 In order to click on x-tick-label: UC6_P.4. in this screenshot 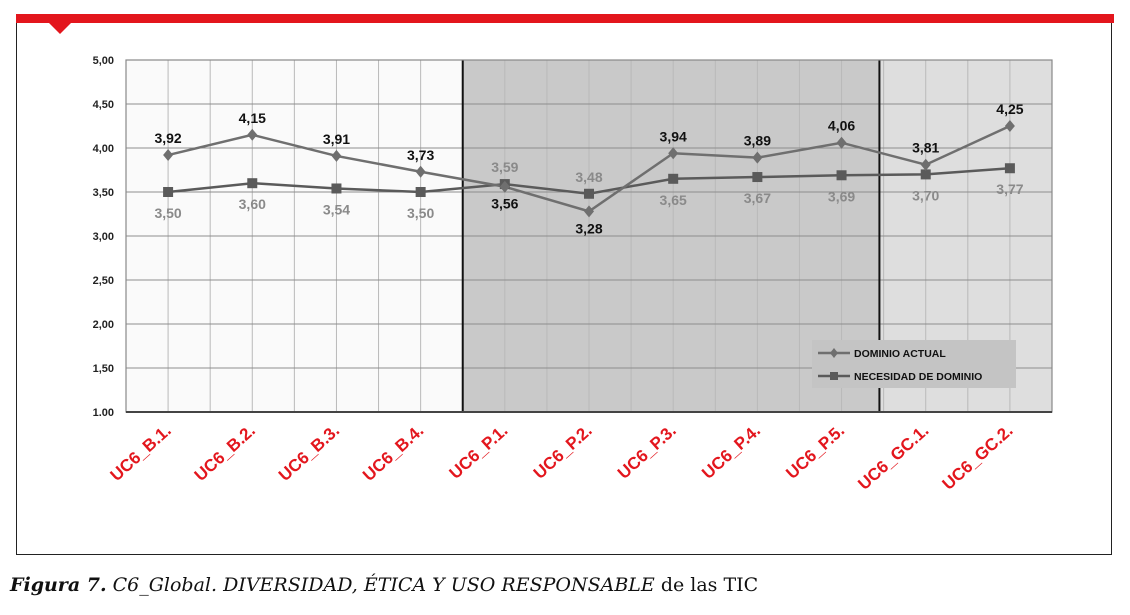, I will do `click(731, 452)`.